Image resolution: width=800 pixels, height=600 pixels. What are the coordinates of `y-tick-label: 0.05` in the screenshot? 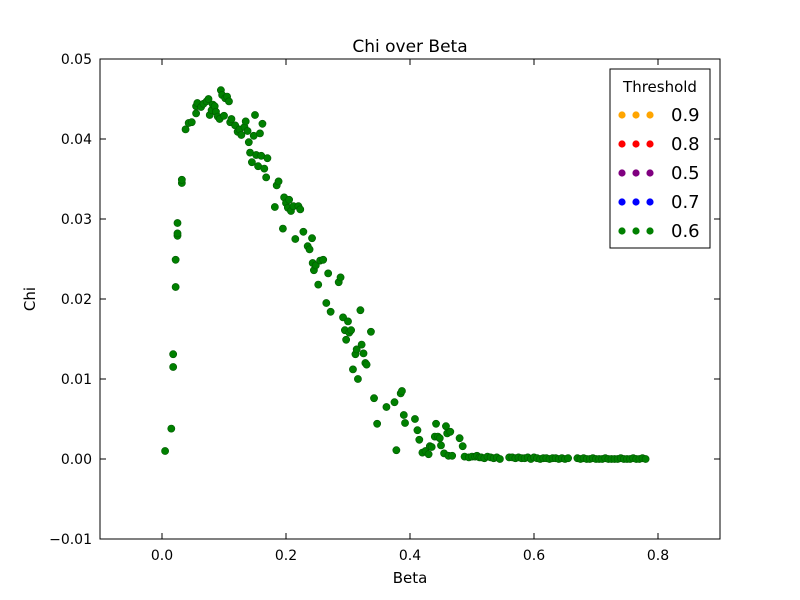 It's located at (76, 60).